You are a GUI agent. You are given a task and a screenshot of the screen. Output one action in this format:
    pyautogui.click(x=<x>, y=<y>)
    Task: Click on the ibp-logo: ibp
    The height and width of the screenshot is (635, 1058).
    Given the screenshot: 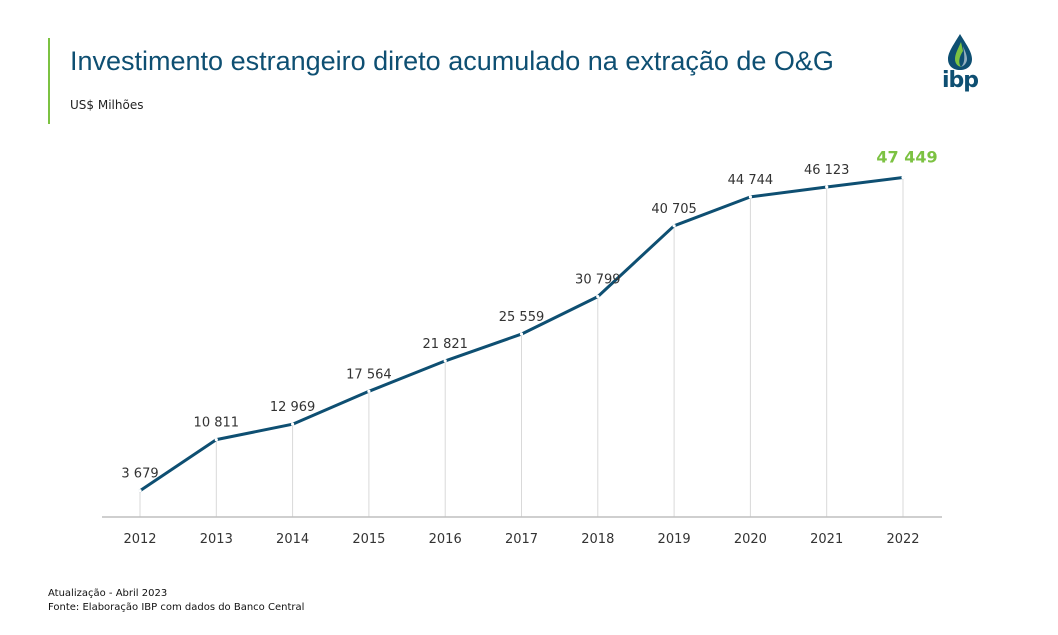 What is the action you would take?
    pyautogui.click(x=960, y=63)
    